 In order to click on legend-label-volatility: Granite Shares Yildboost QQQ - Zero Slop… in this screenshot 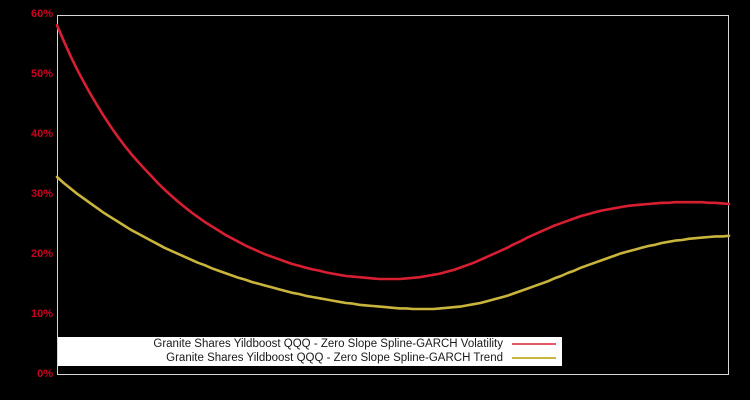, I will do `click(328, 343)`.